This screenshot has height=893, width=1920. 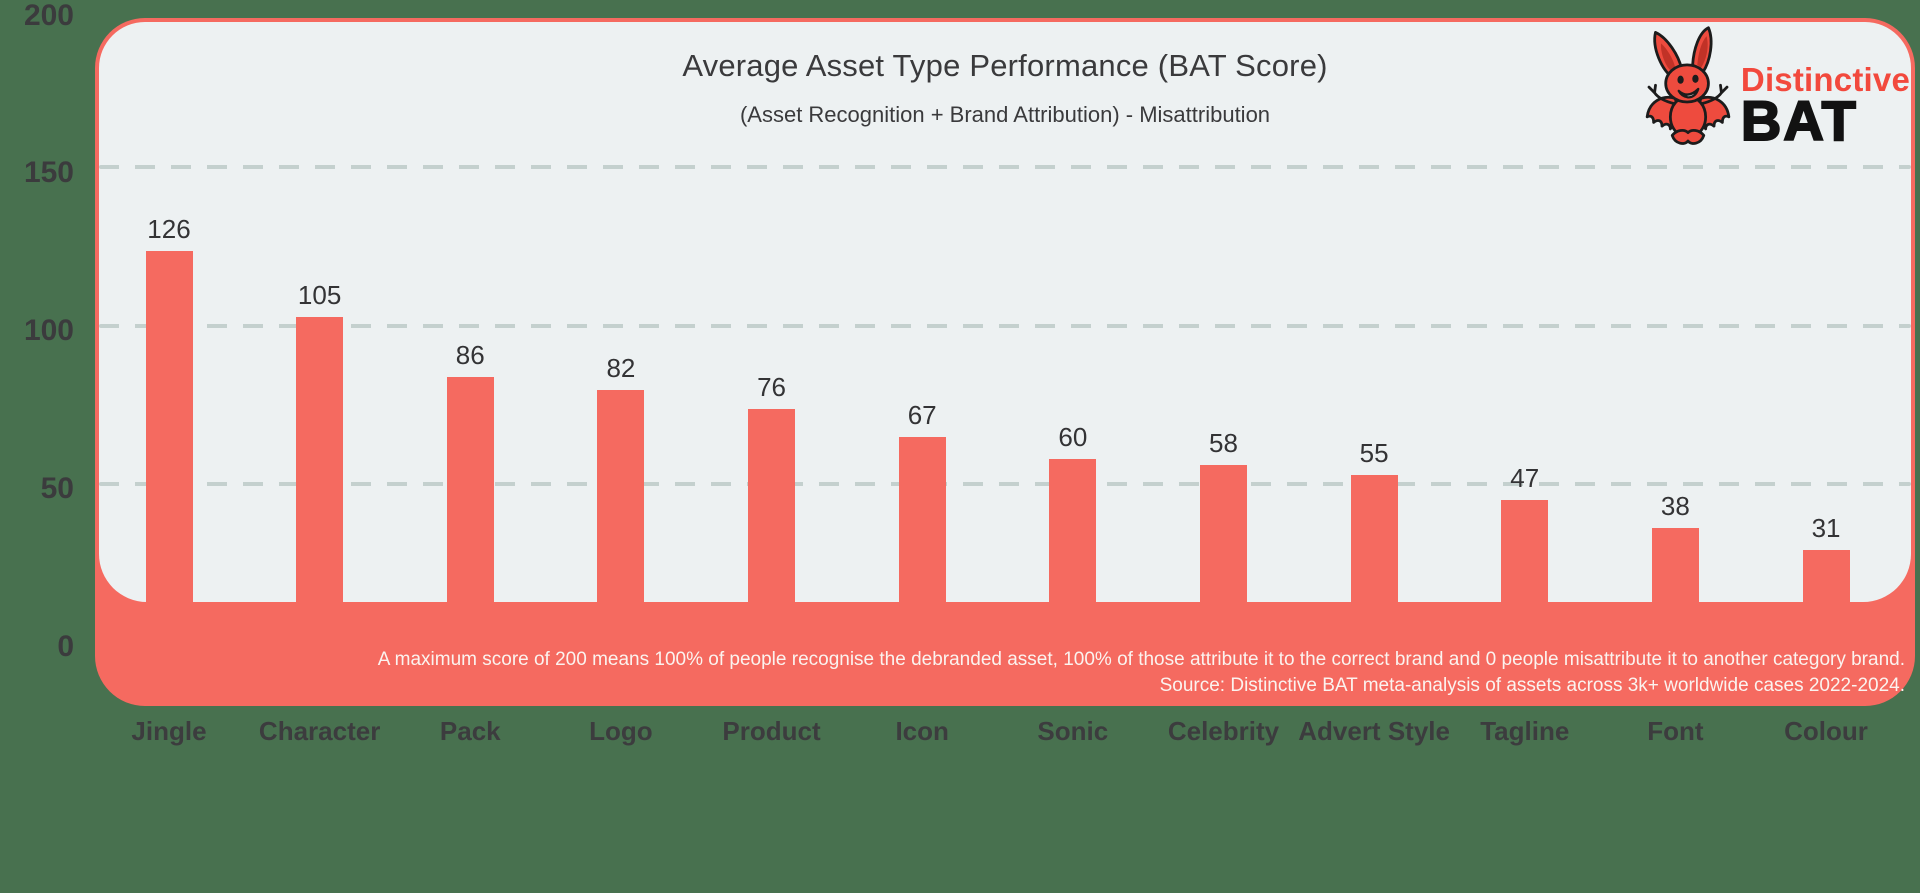 What do you see at coordinates (1073, 531) in the screenshot?
I see `bar-sonic` at bounding box center [1073, 531].